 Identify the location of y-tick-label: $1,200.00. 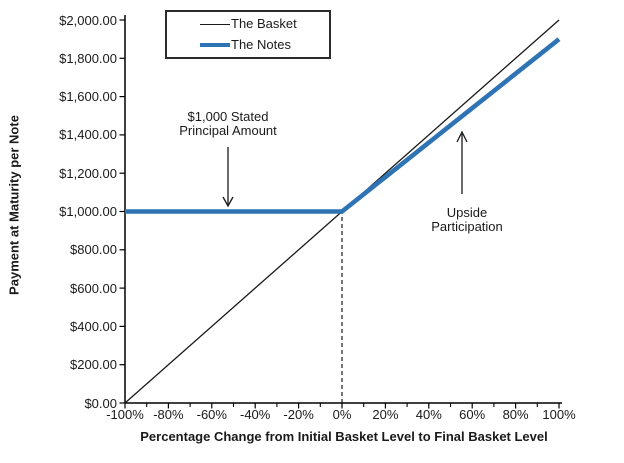
(88, 173).